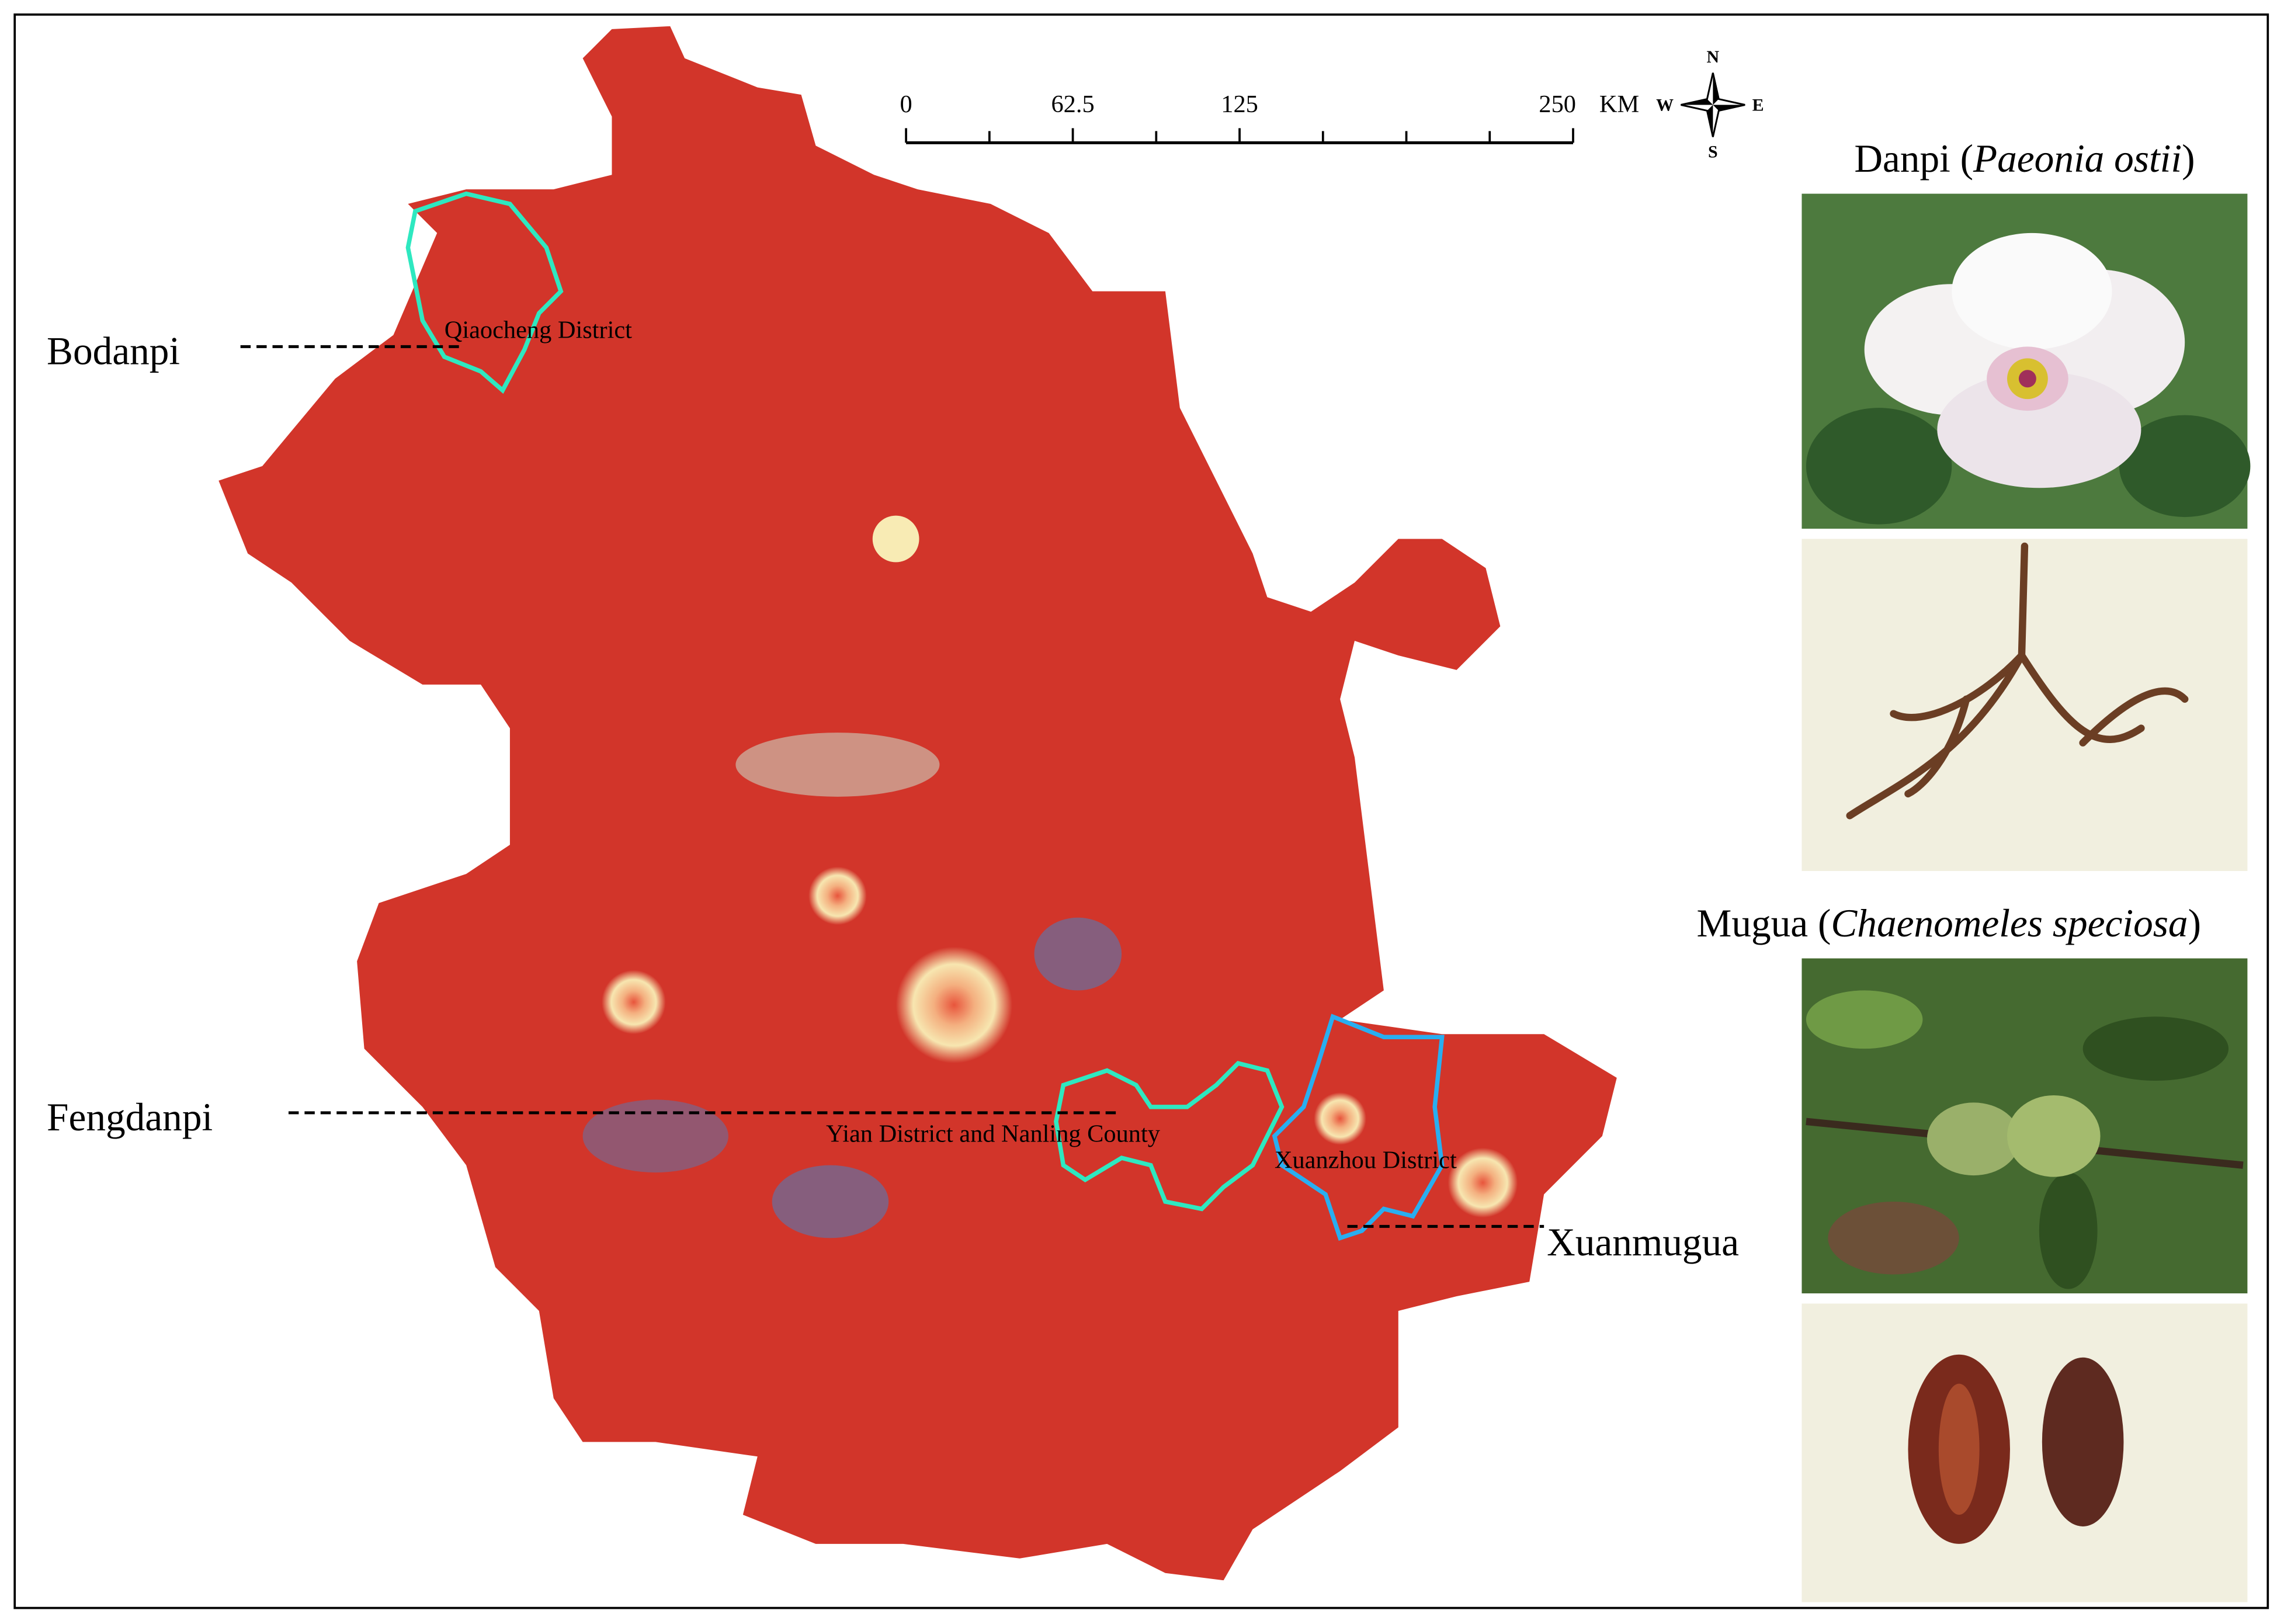 This screenshot has height=1624, width=2284. Describe the element at coordinates (2009, 923) in the screenshot. I see `latin-name: Chaenomeles speciosa` at that location.